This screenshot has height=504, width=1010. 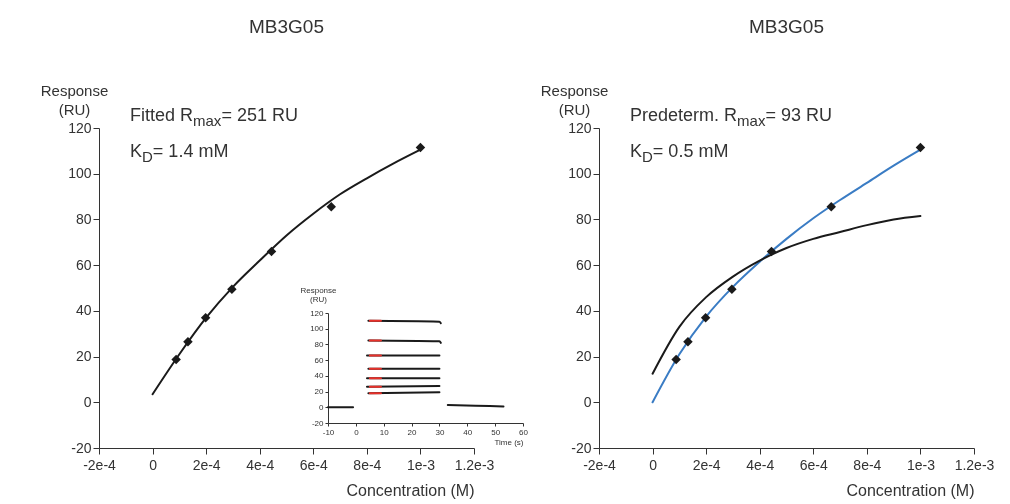 What do you see at coordinates (412, 432) in the screenshot?
I see `x-tick-label: 20` at bounding box center [412, 432].